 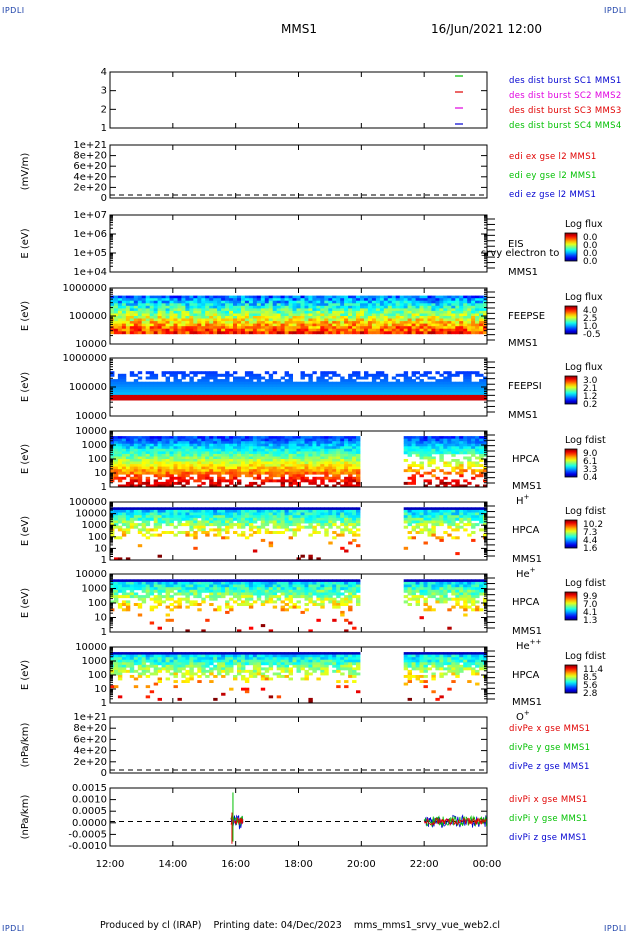 What do you see at coordinates (91, 416) in the screenshot?
I see `y-tick-label: 10000` at bounding box center [91, 416].